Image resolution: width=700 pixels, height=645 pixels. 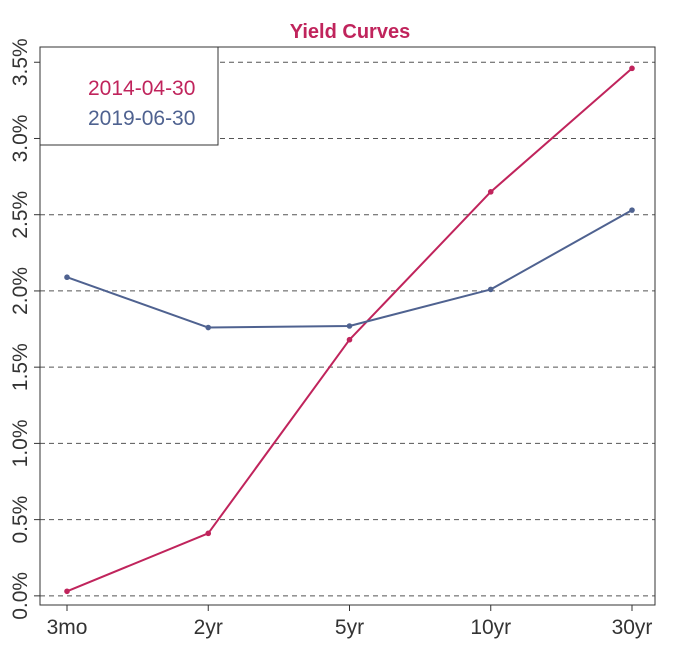 I want to click on legend: 2014-04-30 2019-06-30, so click(x=129, y=96).